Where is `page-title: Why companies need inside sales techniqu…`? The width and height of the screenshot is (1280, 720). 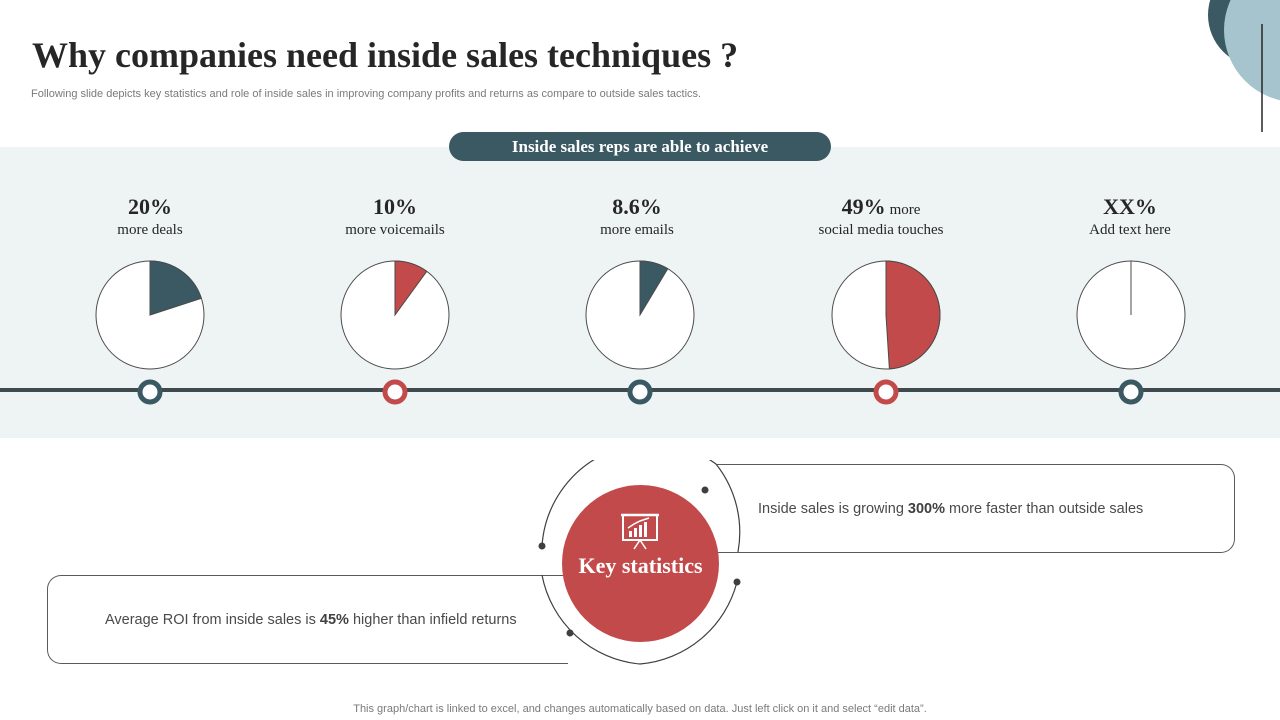 page-title: Why companies need inside sales techniqu… is located at coordinates (385, 55).